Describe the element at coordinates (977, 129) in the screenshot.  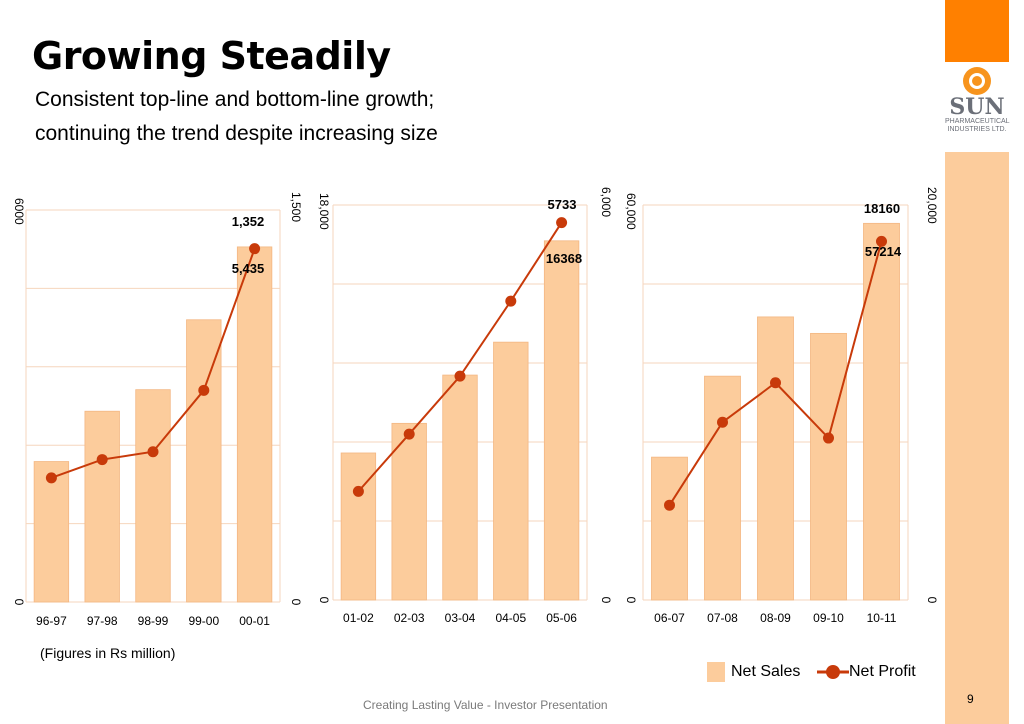
I see `logo-subline-2: INDUSTRIES LTD.` at that location.